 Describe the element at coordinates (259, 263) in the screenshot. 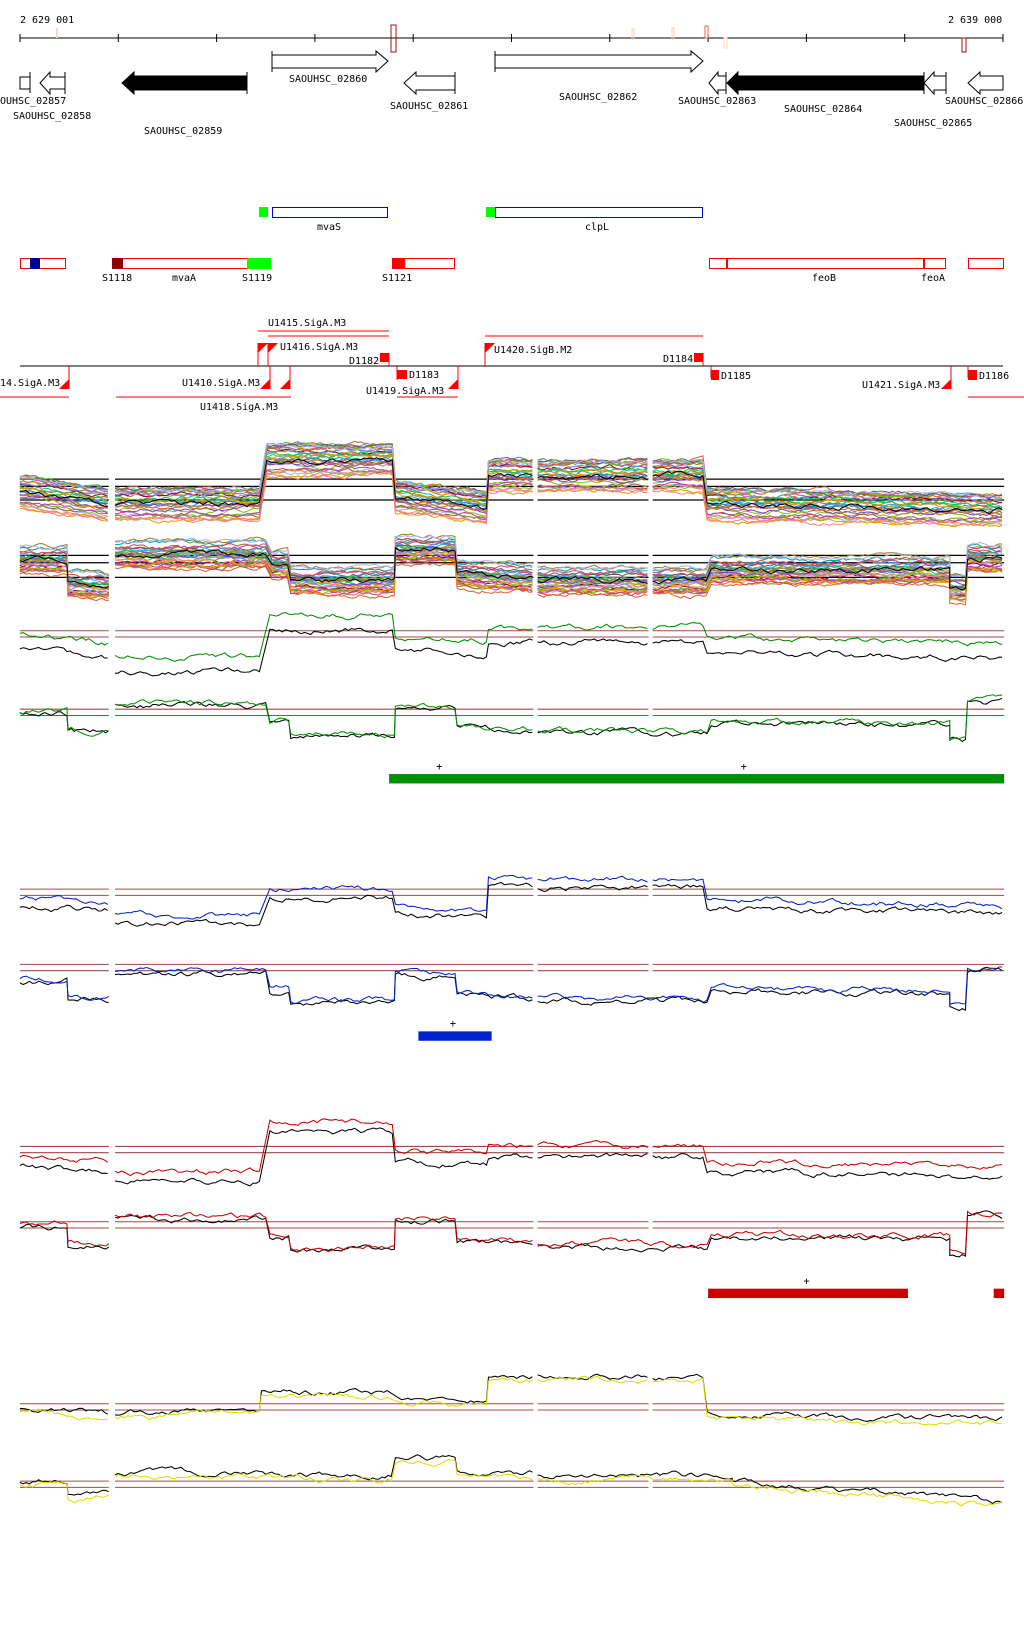

I see `feature-marker-S1119` at that location.